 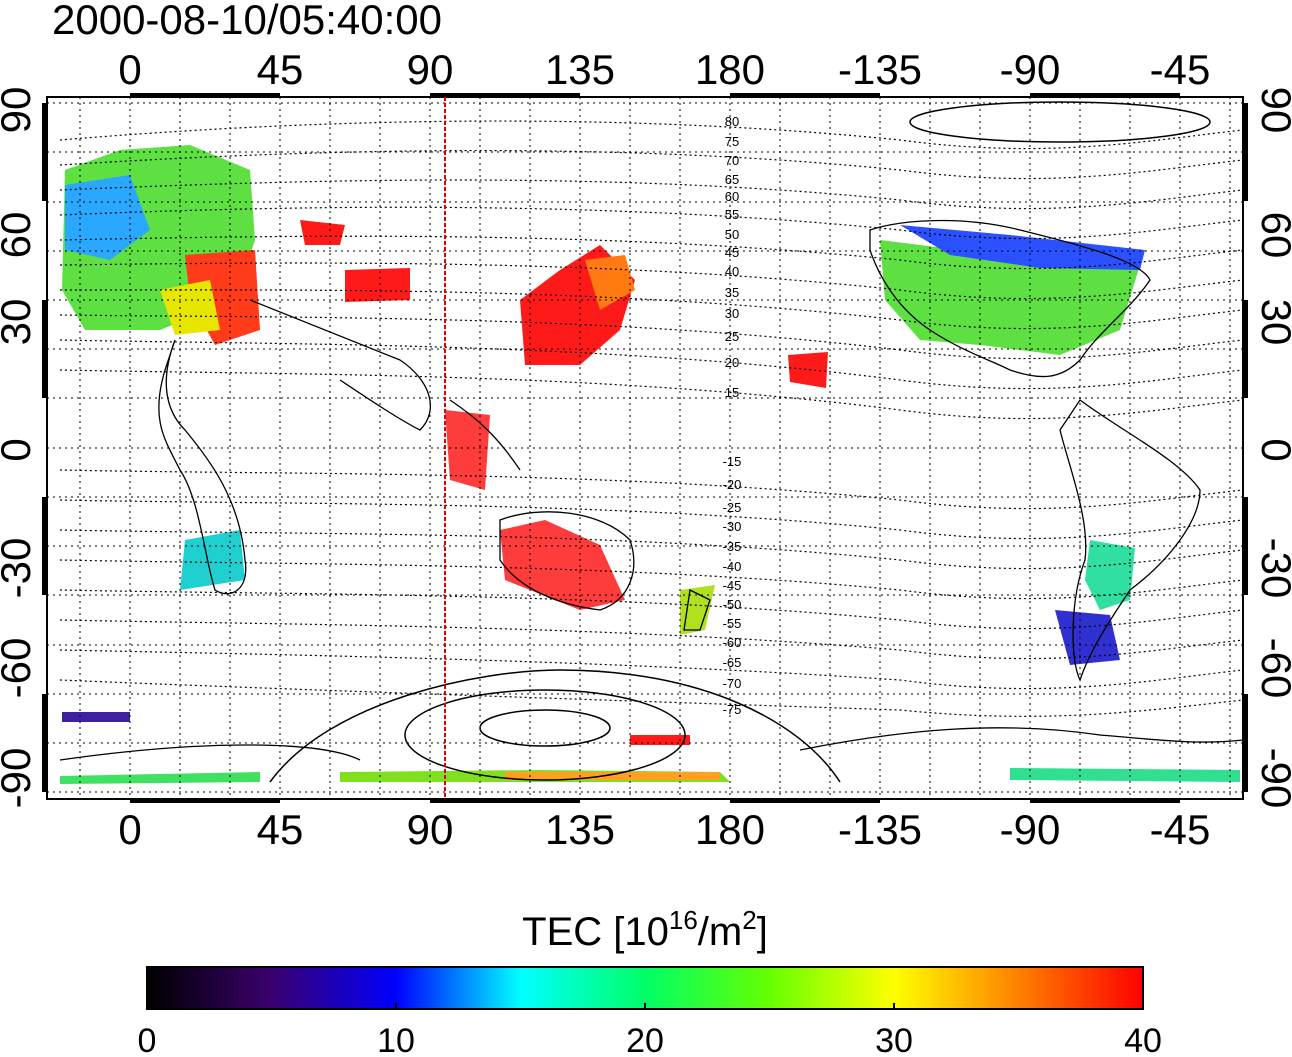 What do you see at coordinates (280, 69) in the screenshot?
I see `top-longitude-tick-label: 45` at bounding box center [280, 69].